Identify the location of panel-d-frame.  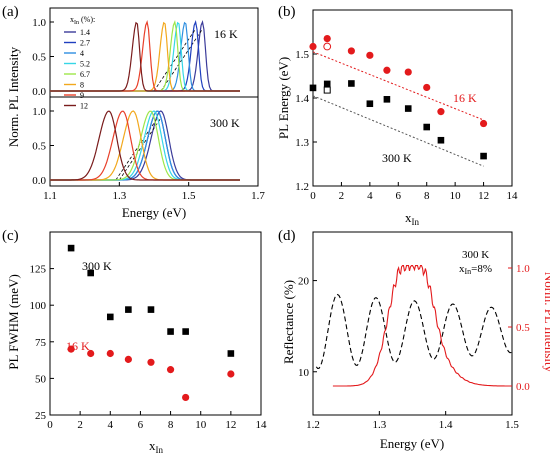
(412, 323).